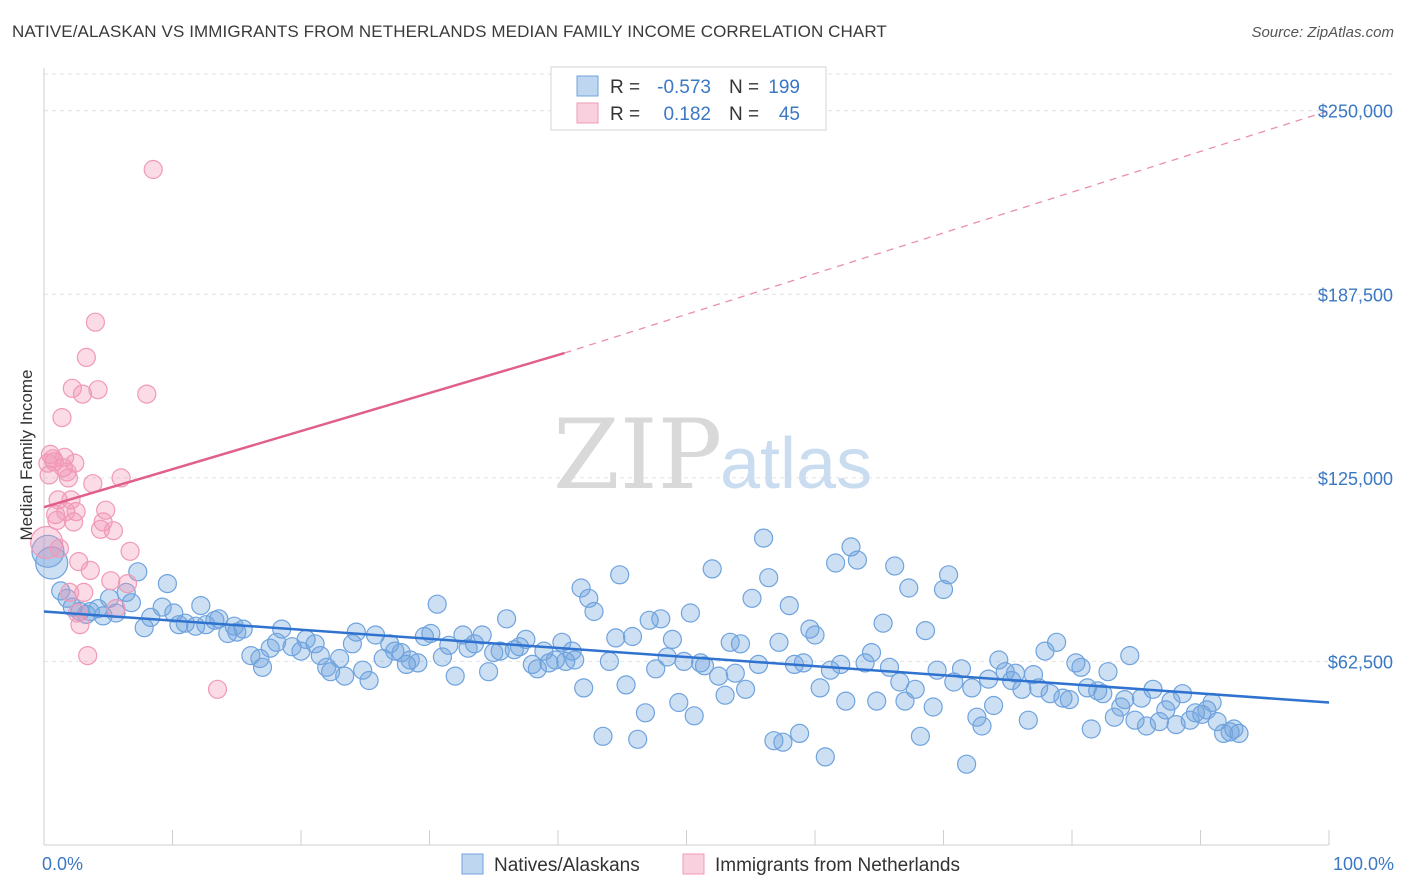 This screenshot has width=1406, height=892. What do you see at coordinates (784, 87) in the screenshot?
I see `legend-n-value-0: 199` at bounding box center [784, 87].